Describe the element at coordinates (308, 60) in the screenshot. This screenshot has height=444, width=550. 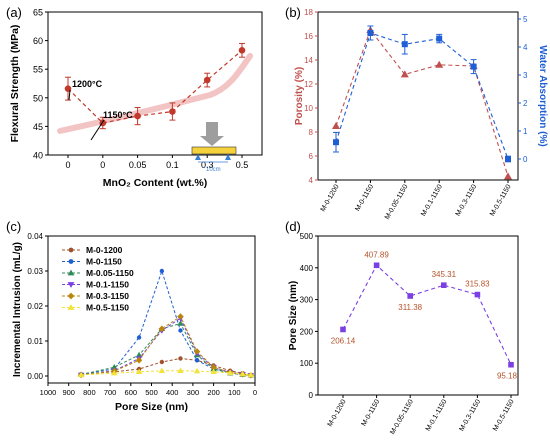
I see `y-tick-label-left: 14` at that location.